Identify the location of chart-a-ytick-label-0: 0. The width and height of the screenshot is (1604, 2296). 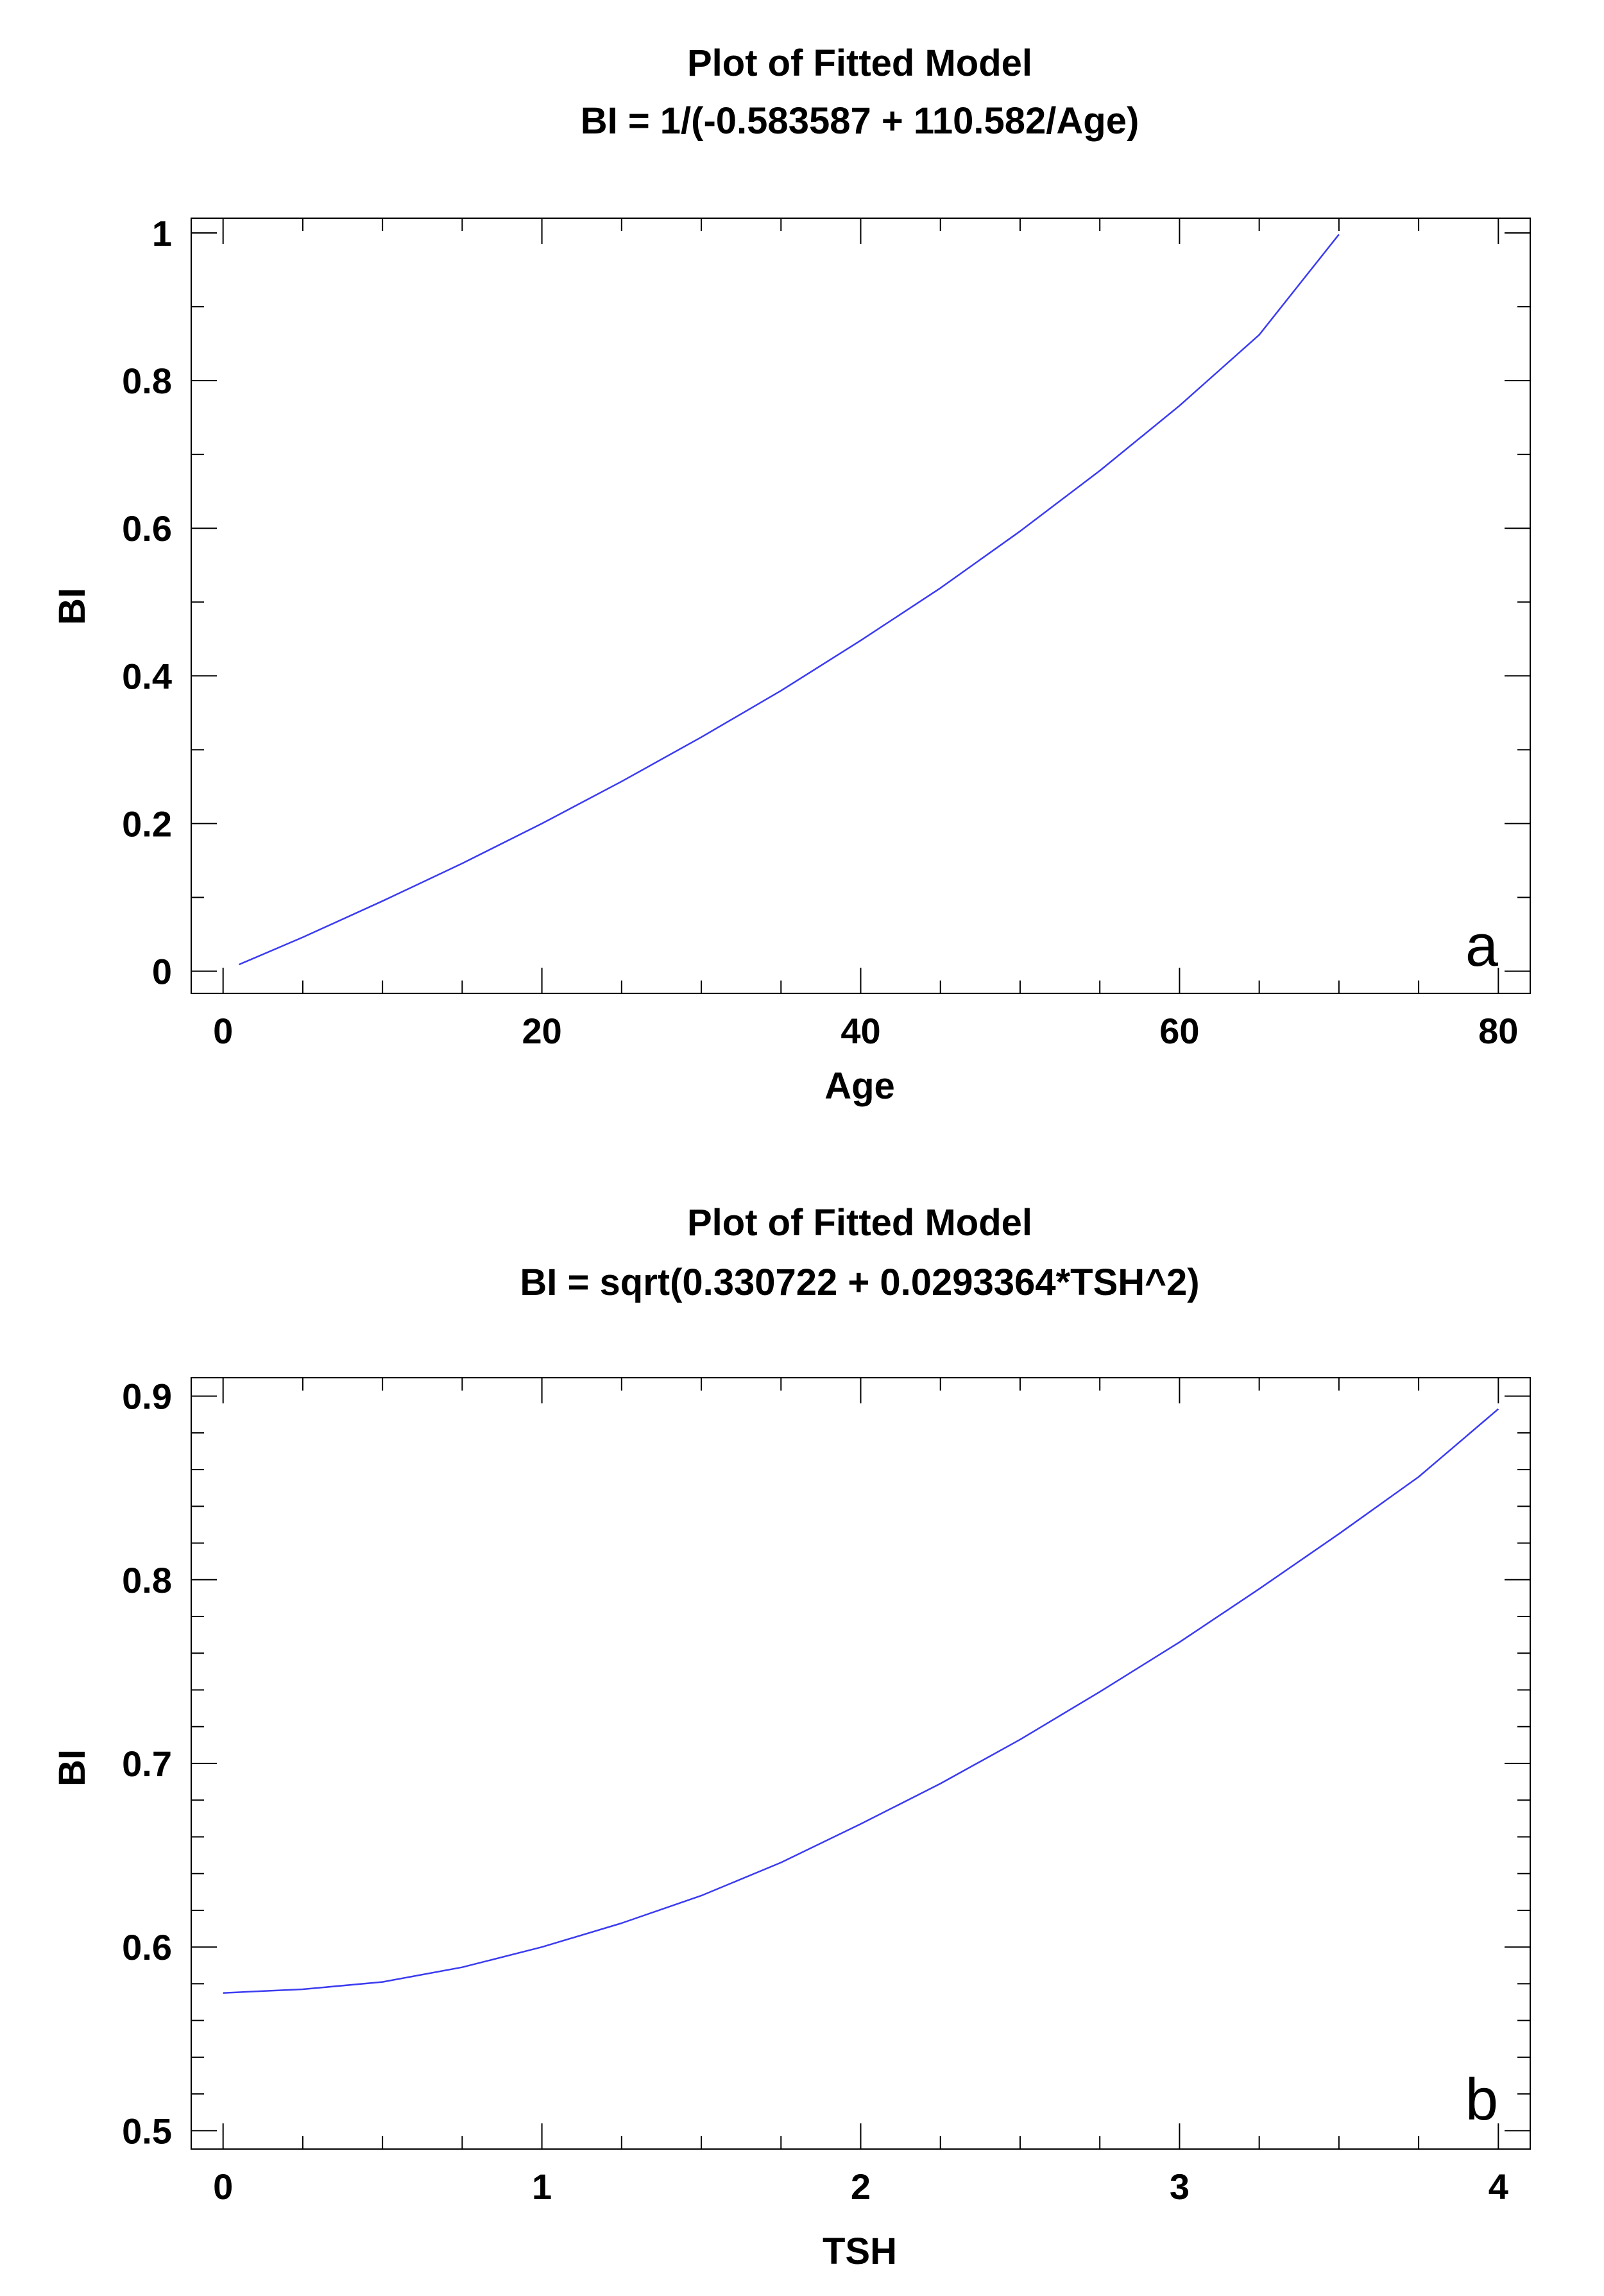
(162, 971).